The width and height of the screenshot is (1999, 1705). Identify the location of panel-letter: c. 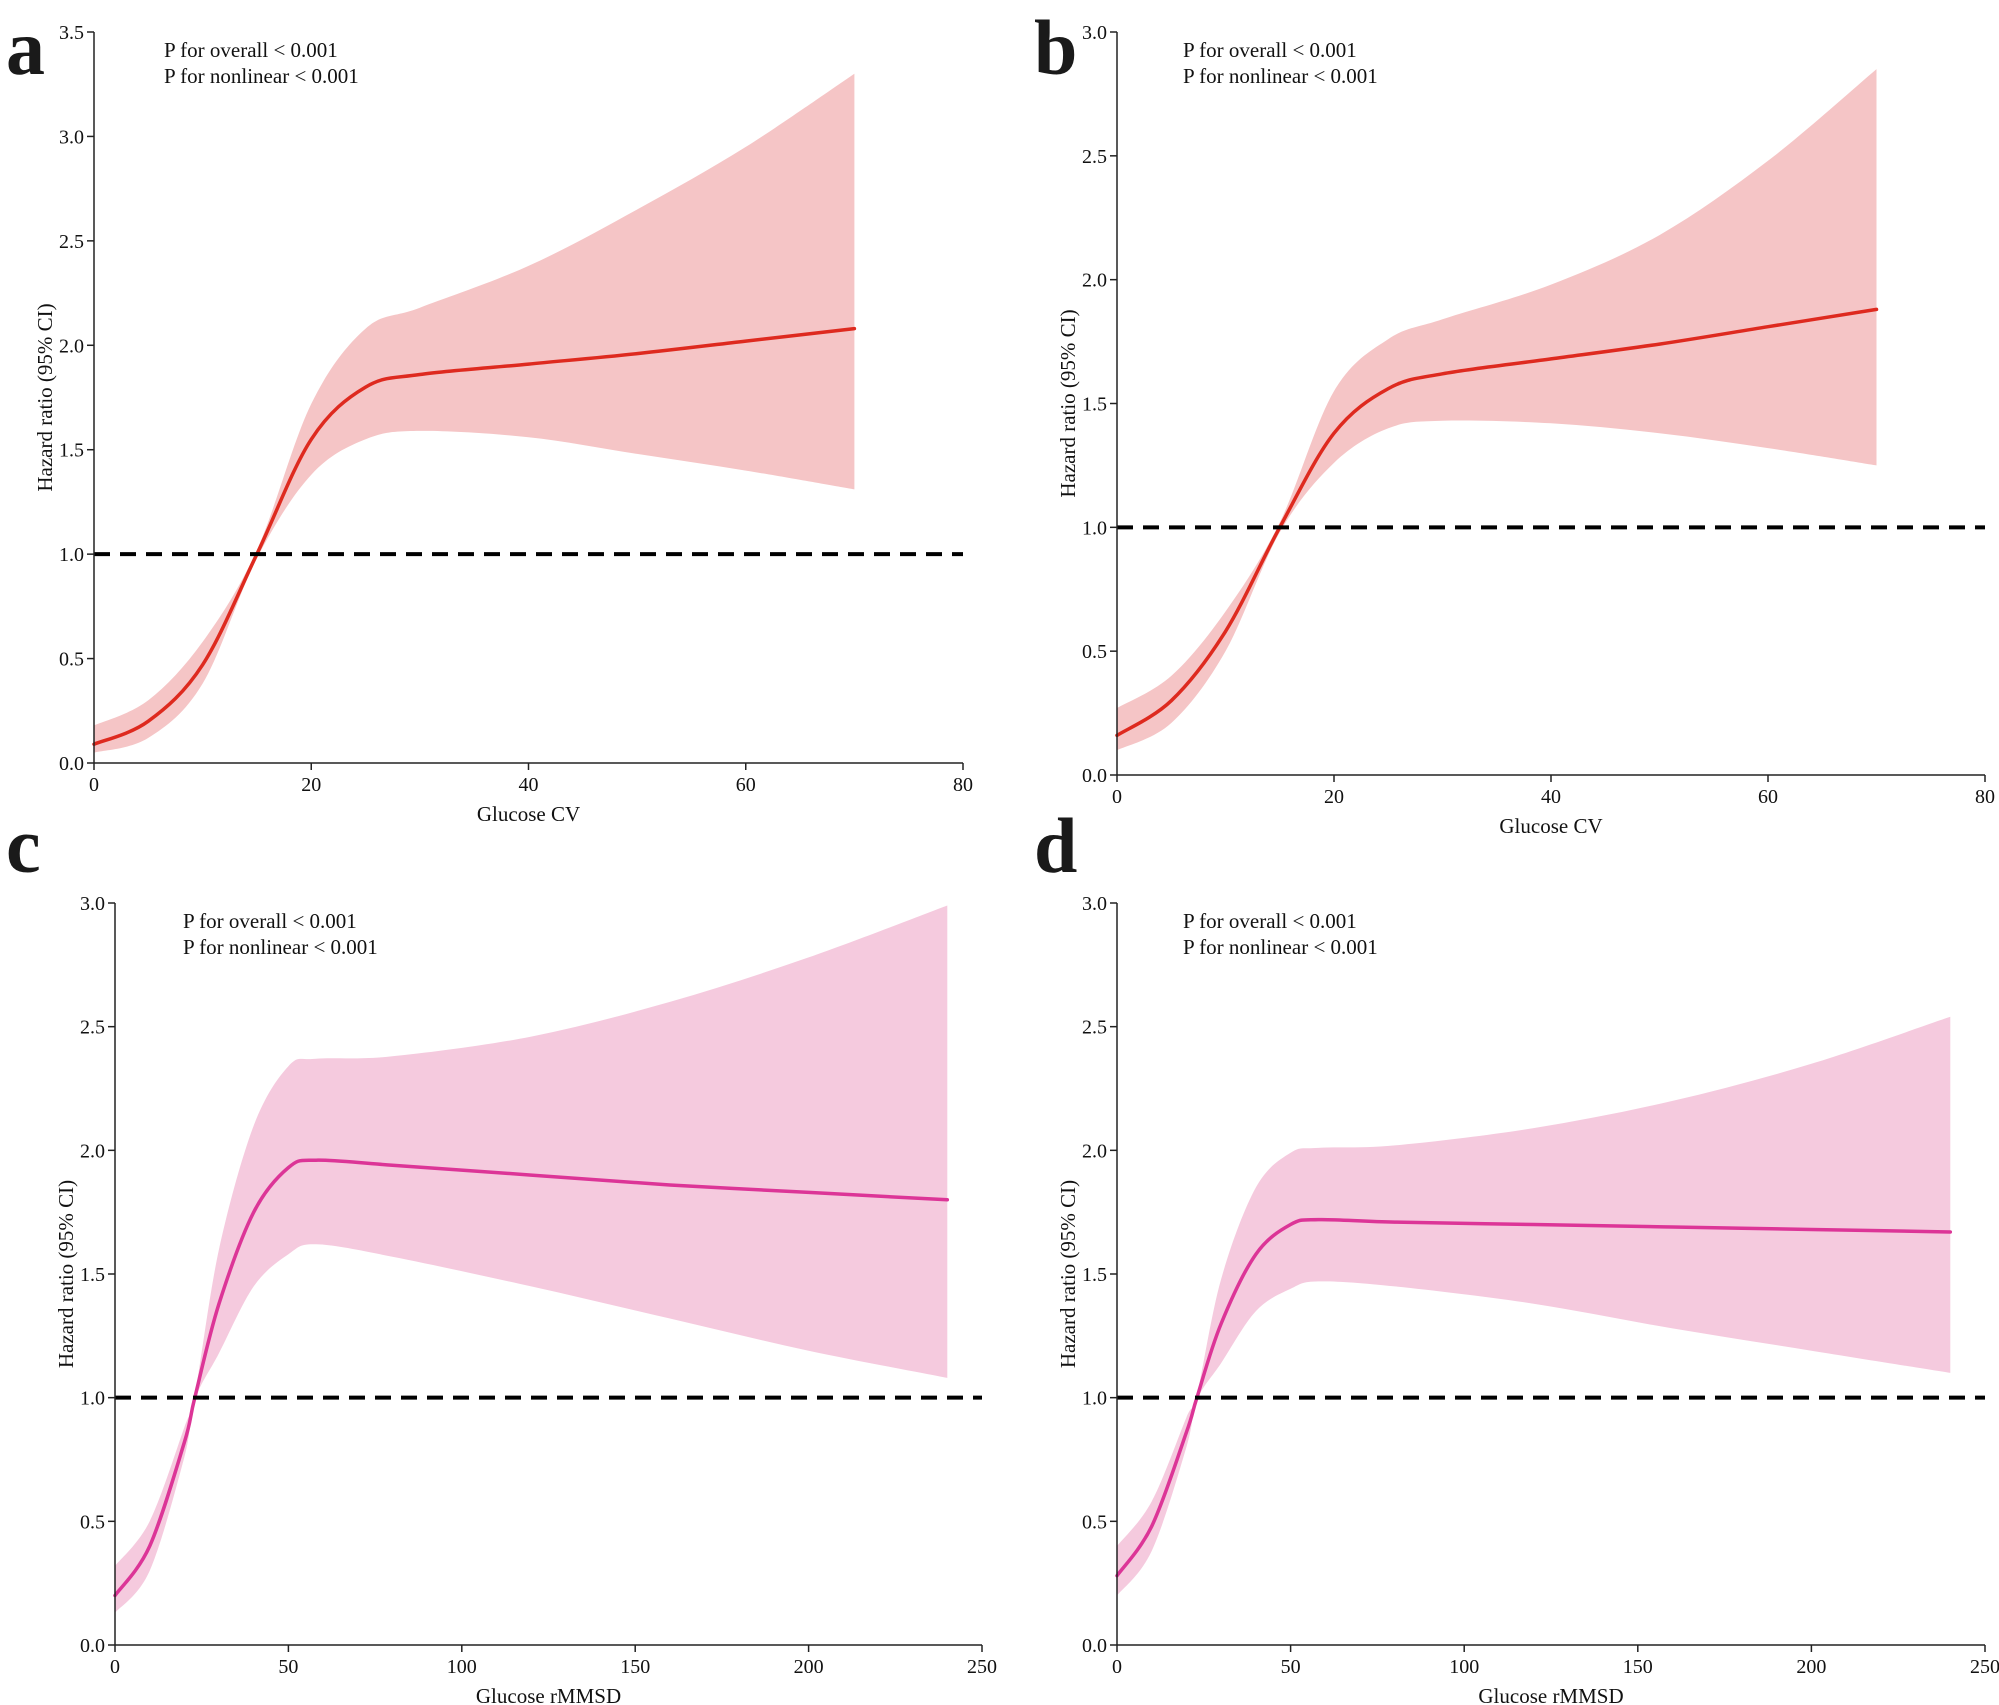
(23, 845).